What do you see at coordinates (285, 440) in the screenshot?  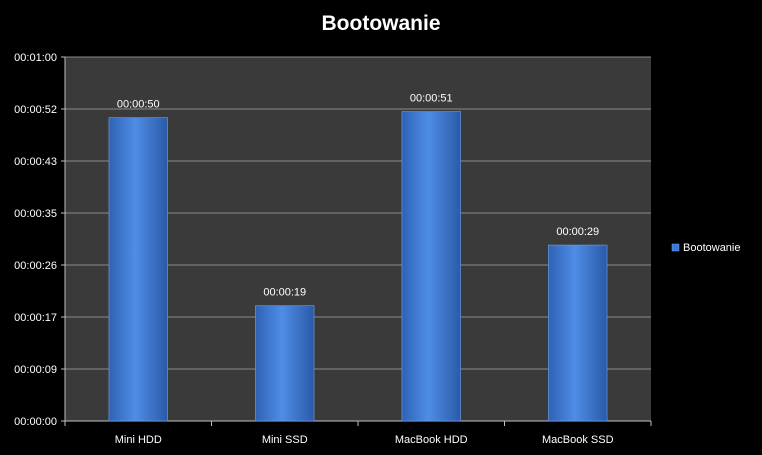 I see `x-tick-label: Mini SSD` at bounding box center [285, 440].